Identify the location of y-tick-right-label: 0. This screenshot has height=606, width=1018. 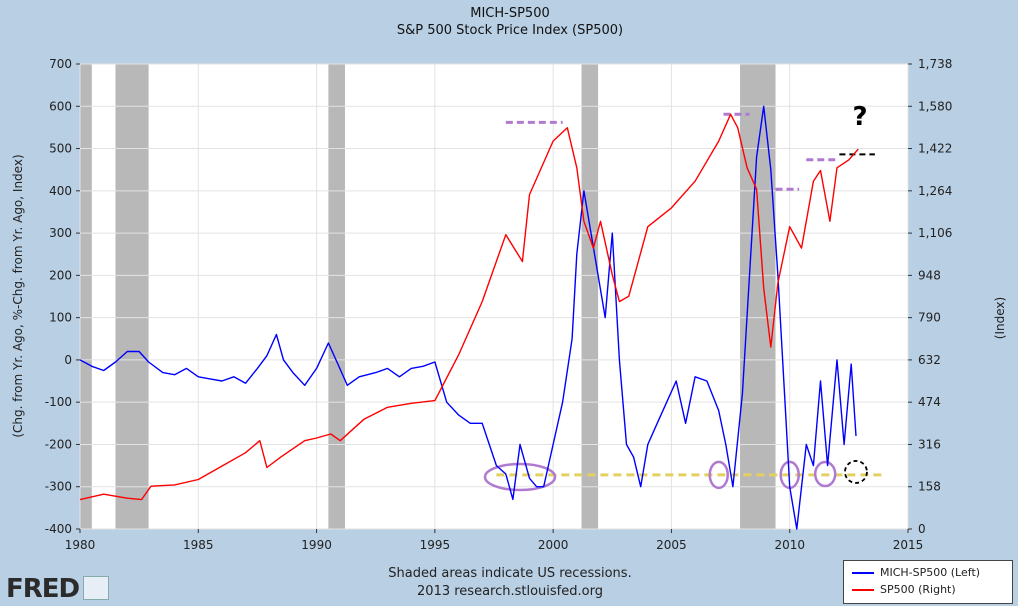
(922, 529).